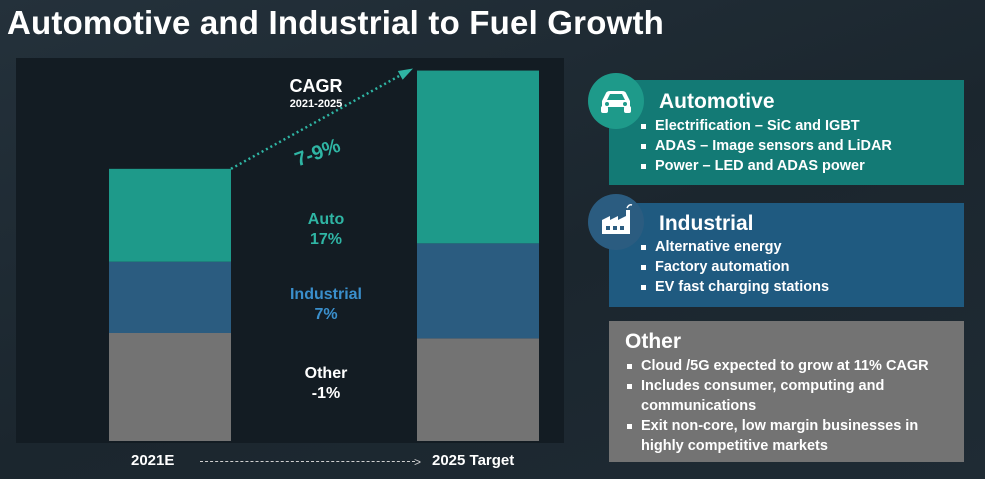  Describe the element at coordinates (325, 294) in the screenshot. I see `segment-label-industrial-name: Industrial` at that location.